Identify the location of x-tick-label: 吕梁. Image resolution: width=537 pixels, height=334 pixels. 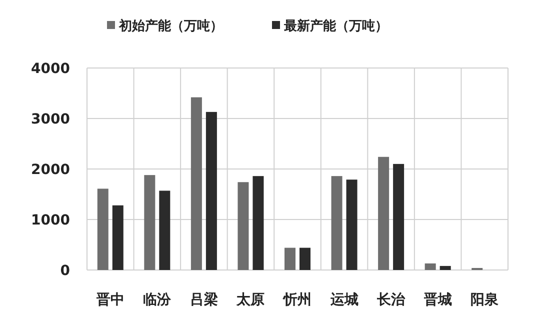
(204, 299).